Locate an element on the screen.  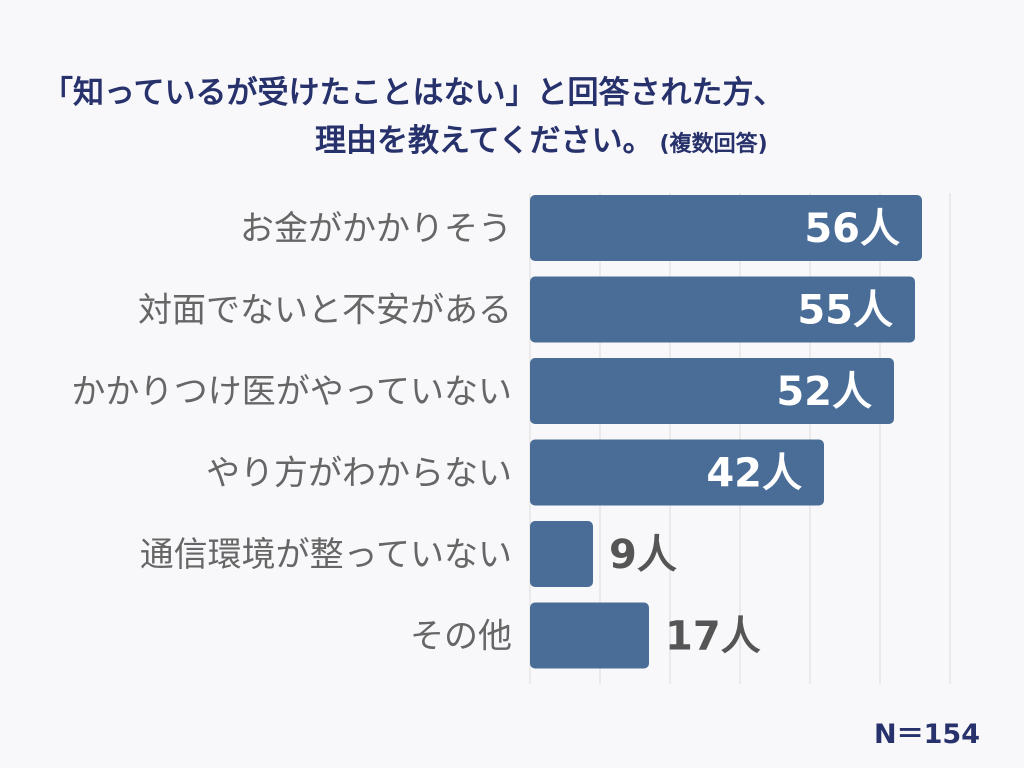
chart-title-second-line: 理由を教えてください。 (複数回答) is located at coordinates (669, 137).